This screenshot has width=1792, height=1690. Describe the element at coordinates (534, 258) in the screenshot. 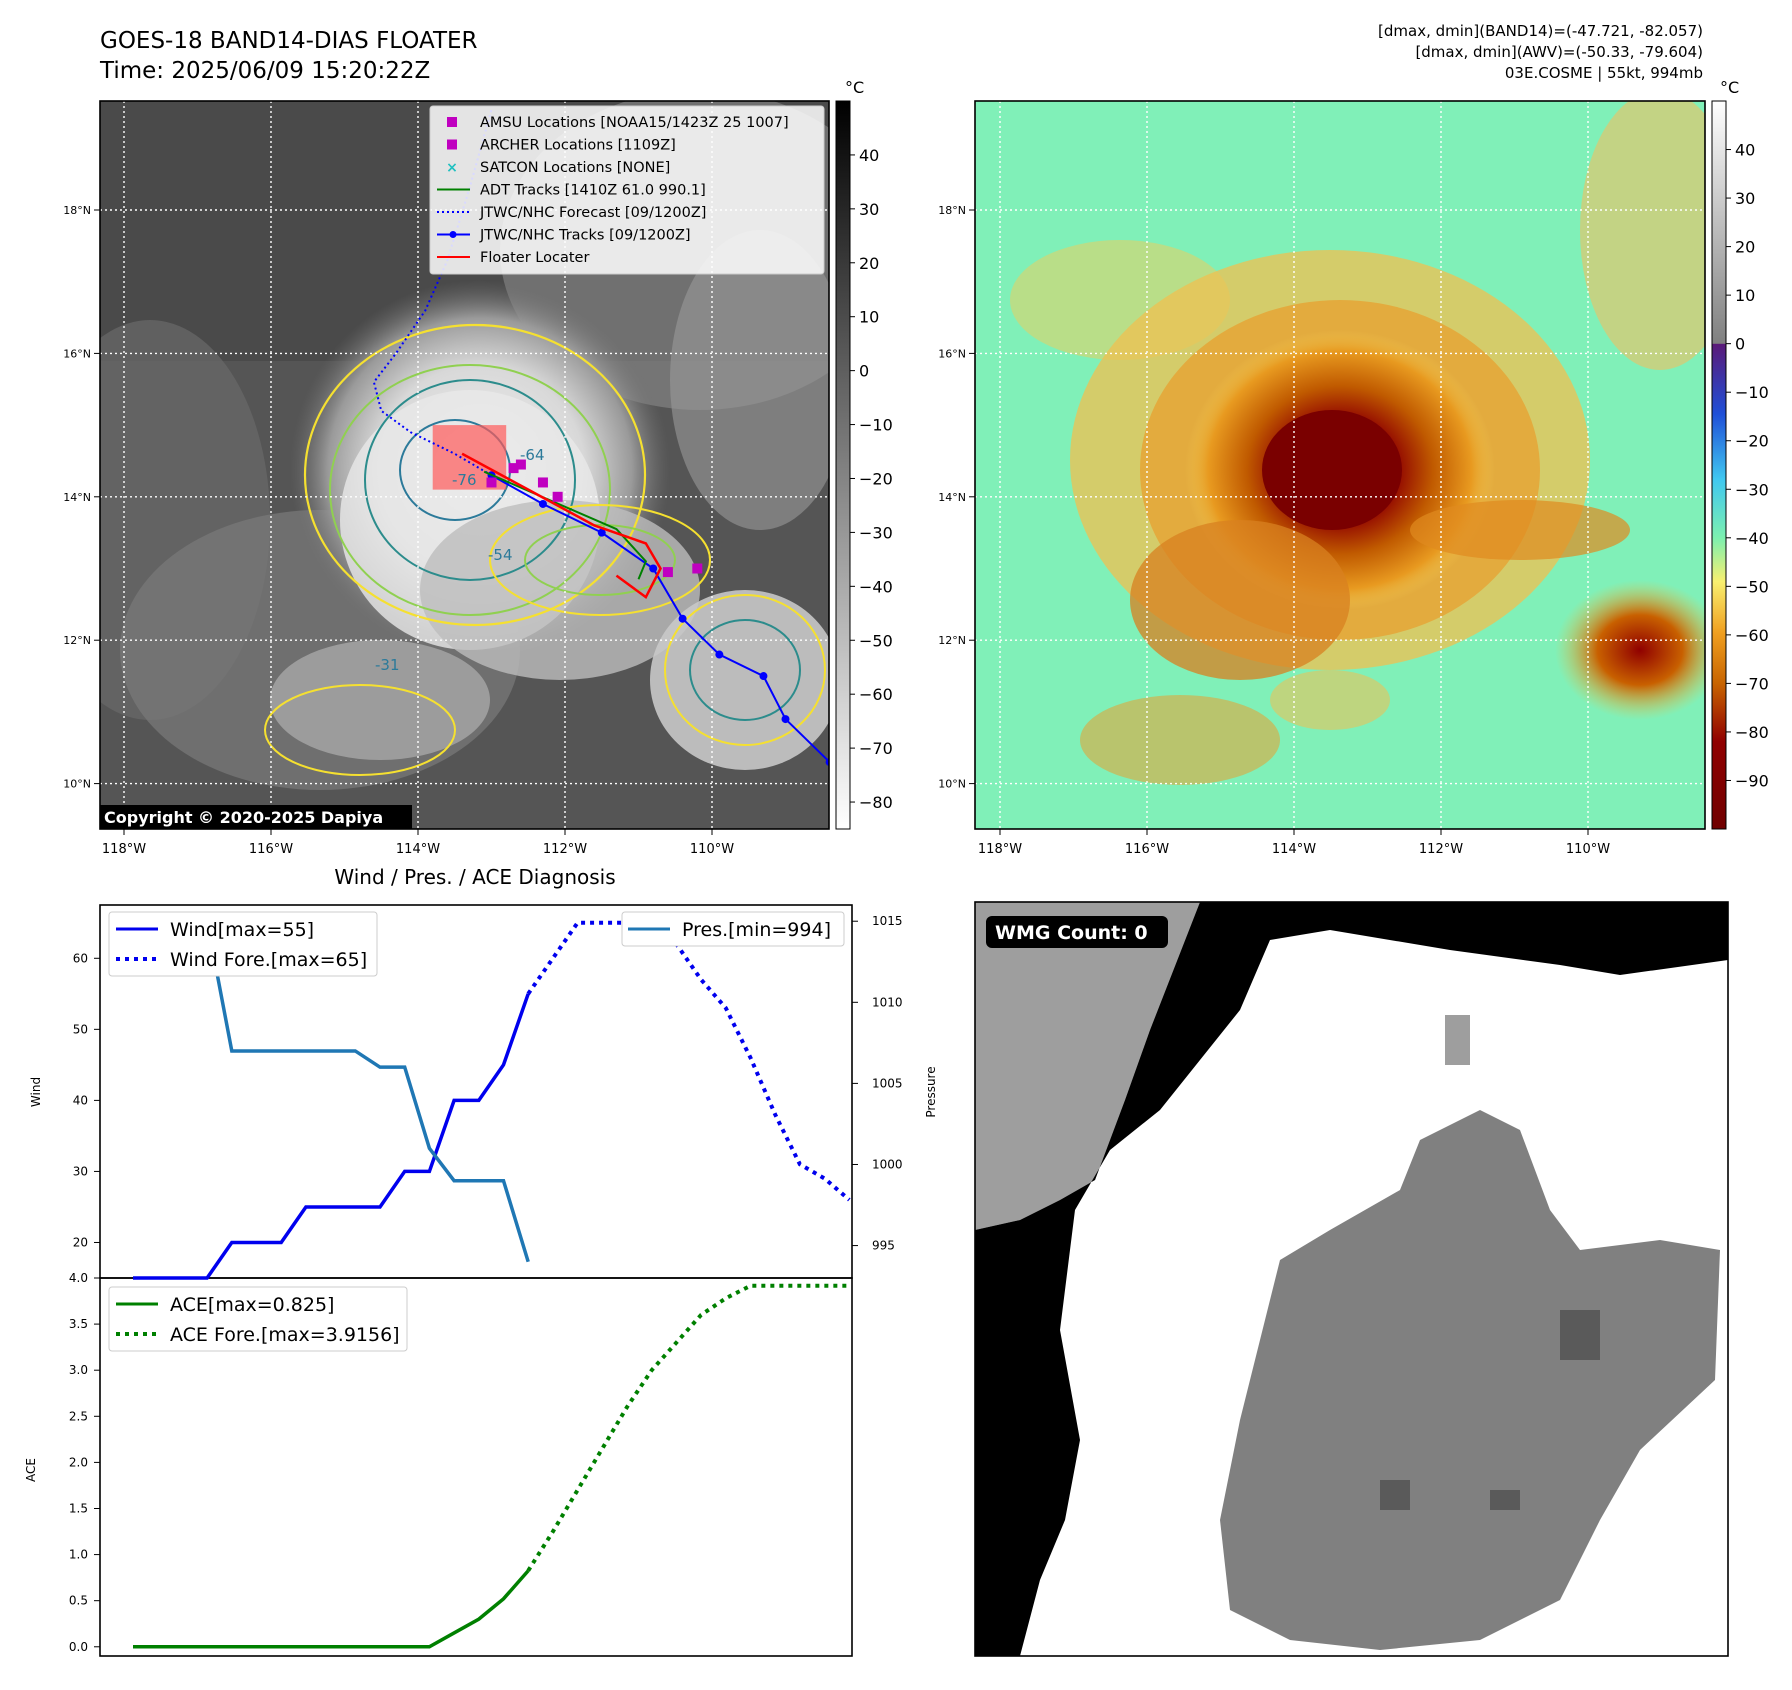

I see `legend-label: Floater Locater` at that location.